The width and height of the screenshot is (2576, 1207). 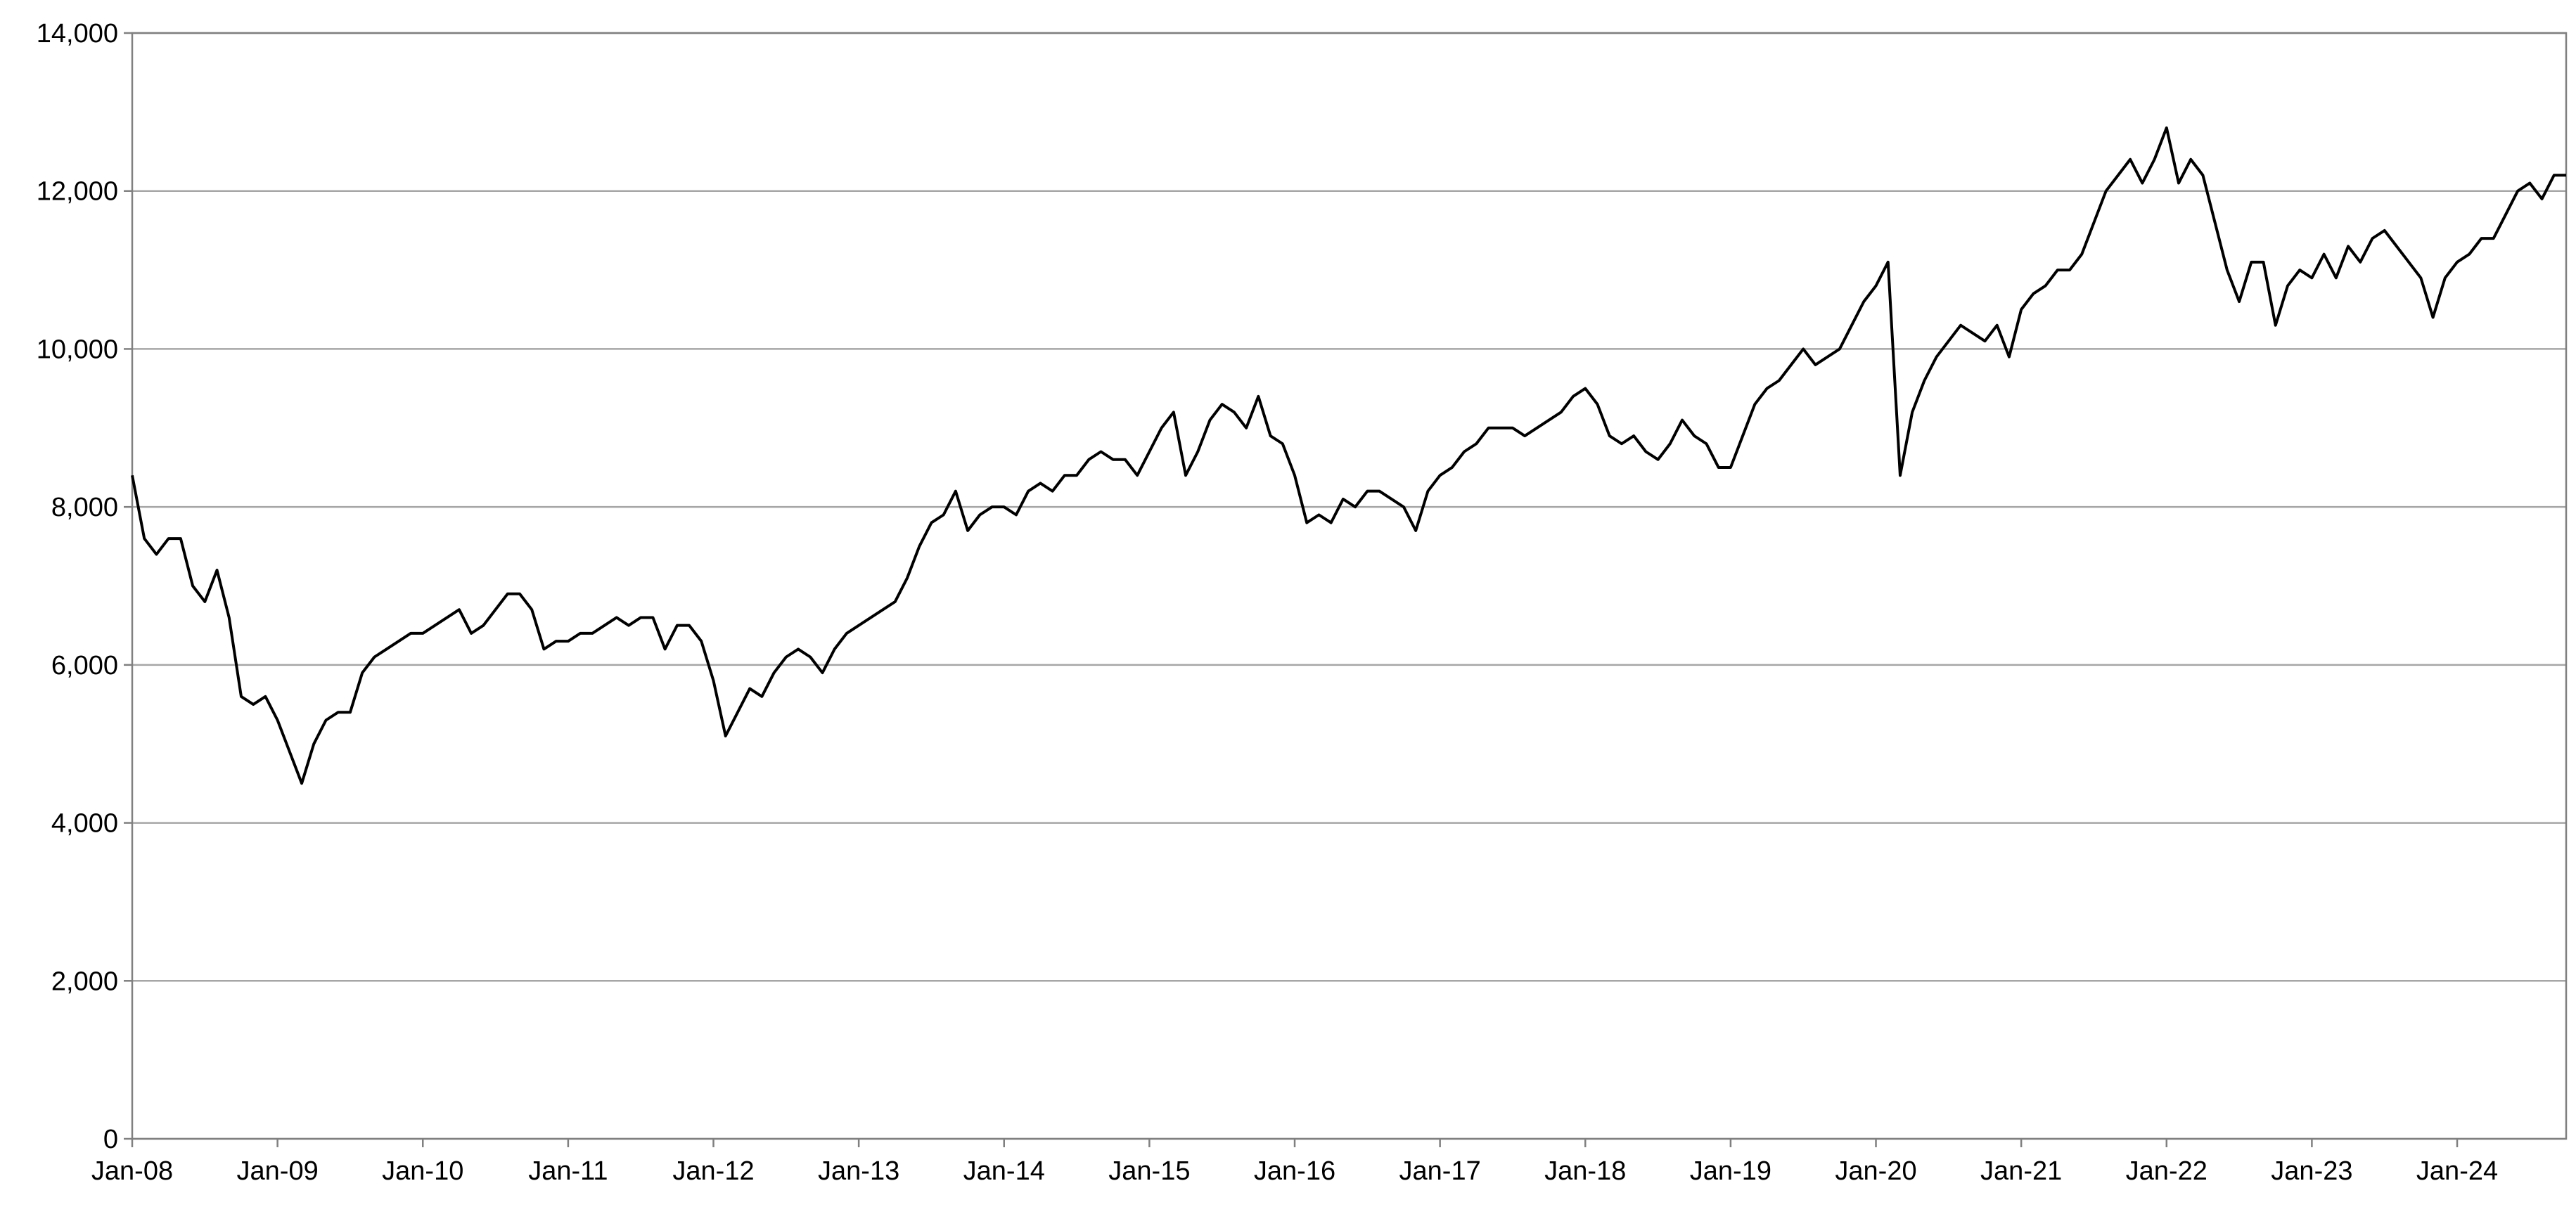 What do you see at coordinates (2457, 1171) in the screenshot?
I see `x-tick-label: Jan-24` at bounding box center [2457, 1171].